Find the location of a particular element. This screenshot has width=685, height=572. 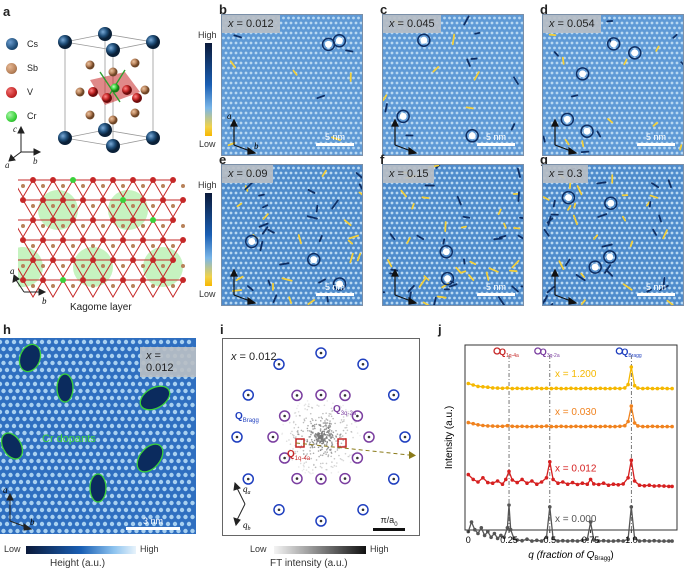

legend-label-sb: Sb is located at coordinates (32, 68).